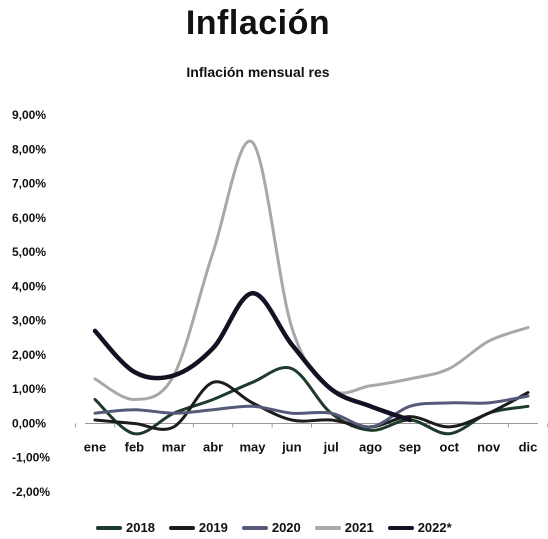 This screenshot has width=548, height=539. Describe the element at coordinates (140, 527) in the screenshot. I see `legend-label: 2018` at that location.